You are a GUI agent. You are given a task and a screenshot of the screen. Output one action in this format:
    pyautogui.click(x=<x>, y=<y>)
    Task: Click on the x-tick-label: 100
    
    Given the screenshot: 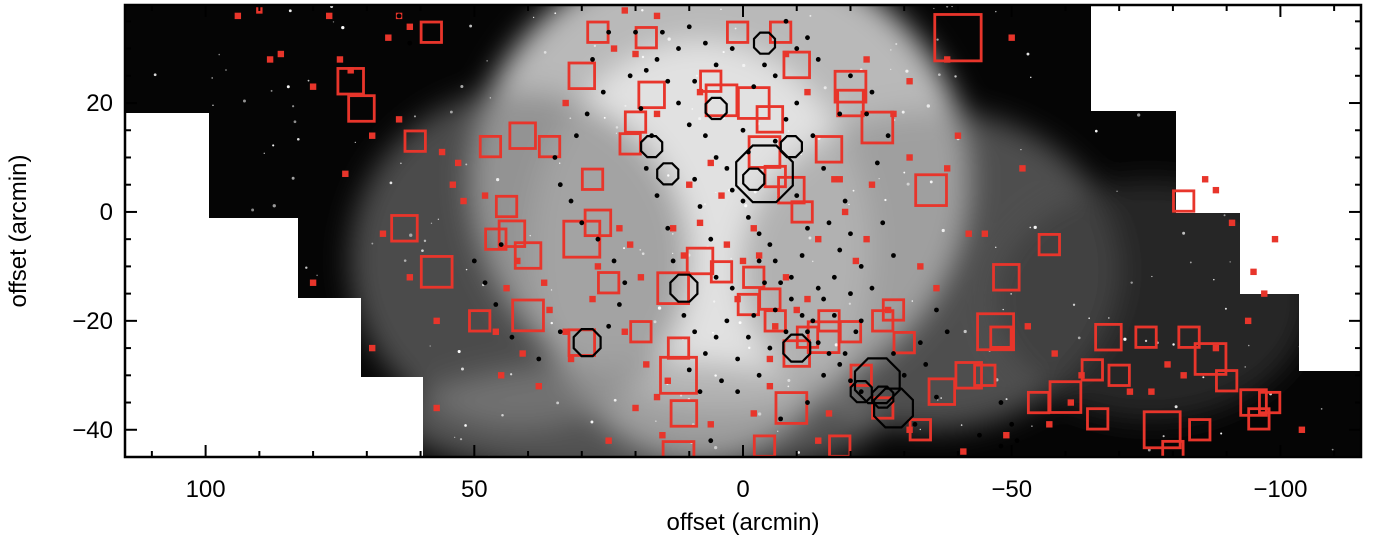 What is the action you would take?
    pyautogui.click(x=206, y=489)
    